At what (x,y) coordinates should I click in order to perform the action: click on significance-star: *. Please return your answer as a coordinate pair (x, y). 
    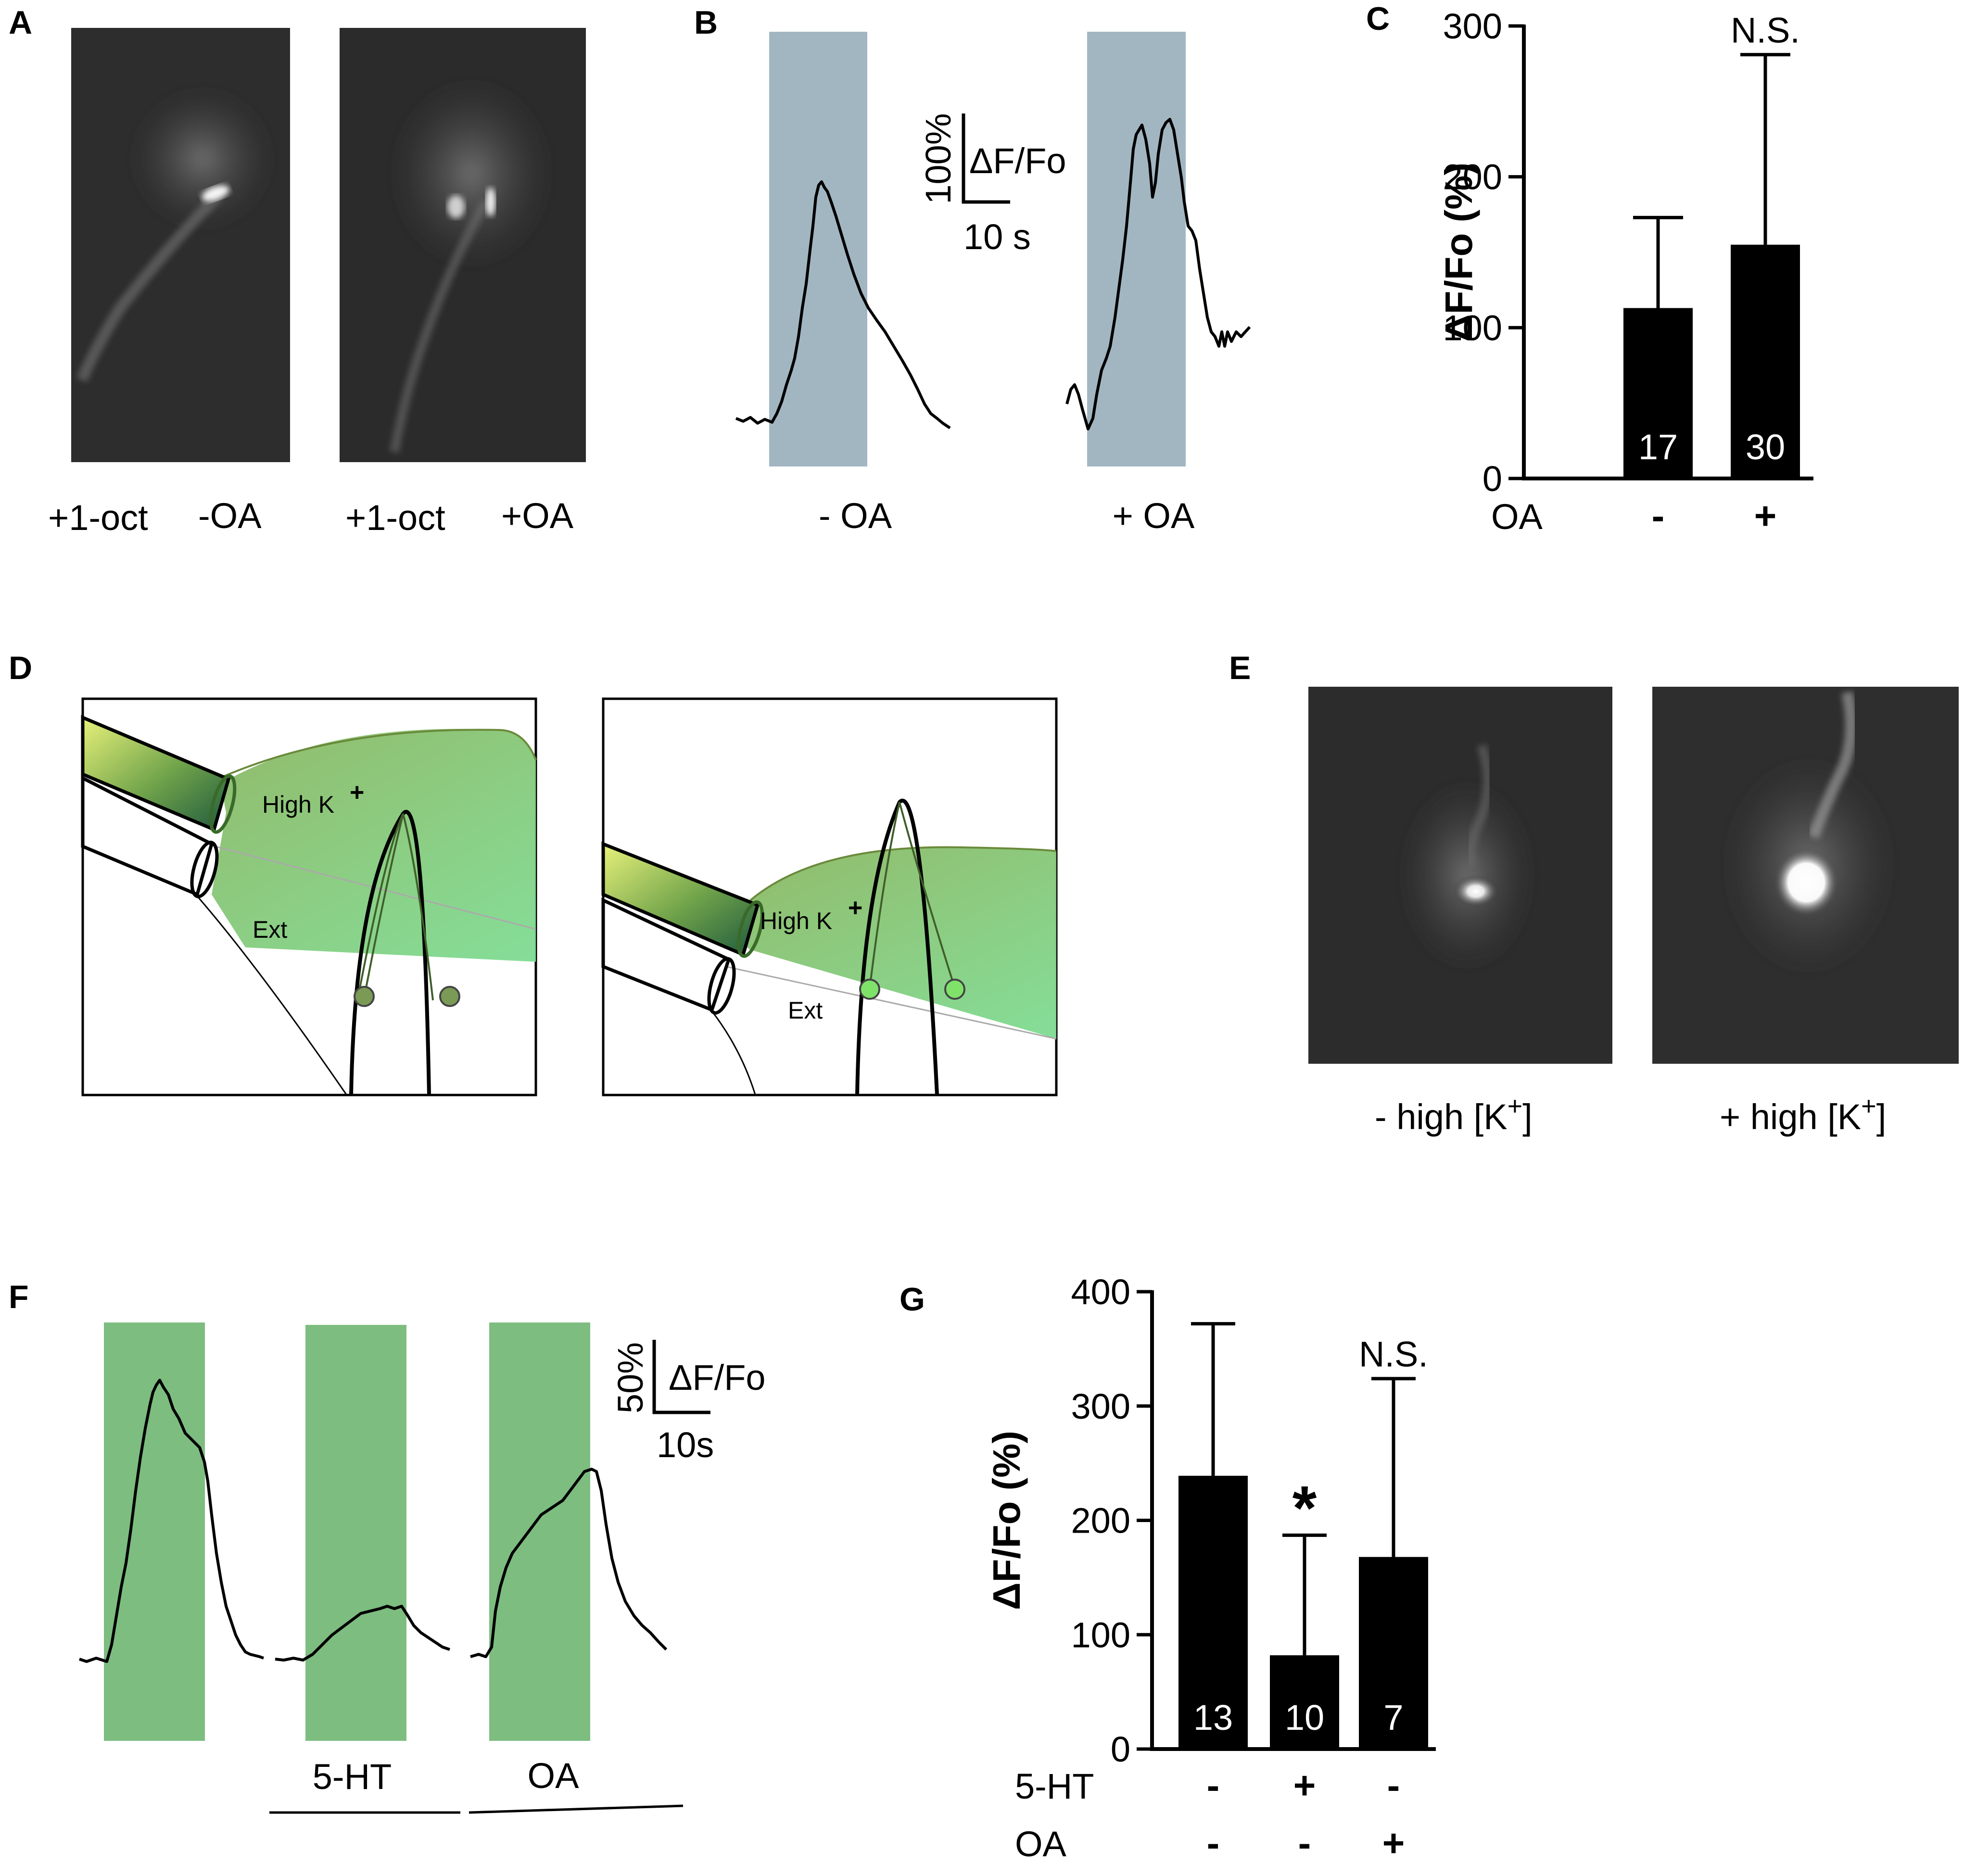
    Looking at the image, I should click on (1304, 1508).